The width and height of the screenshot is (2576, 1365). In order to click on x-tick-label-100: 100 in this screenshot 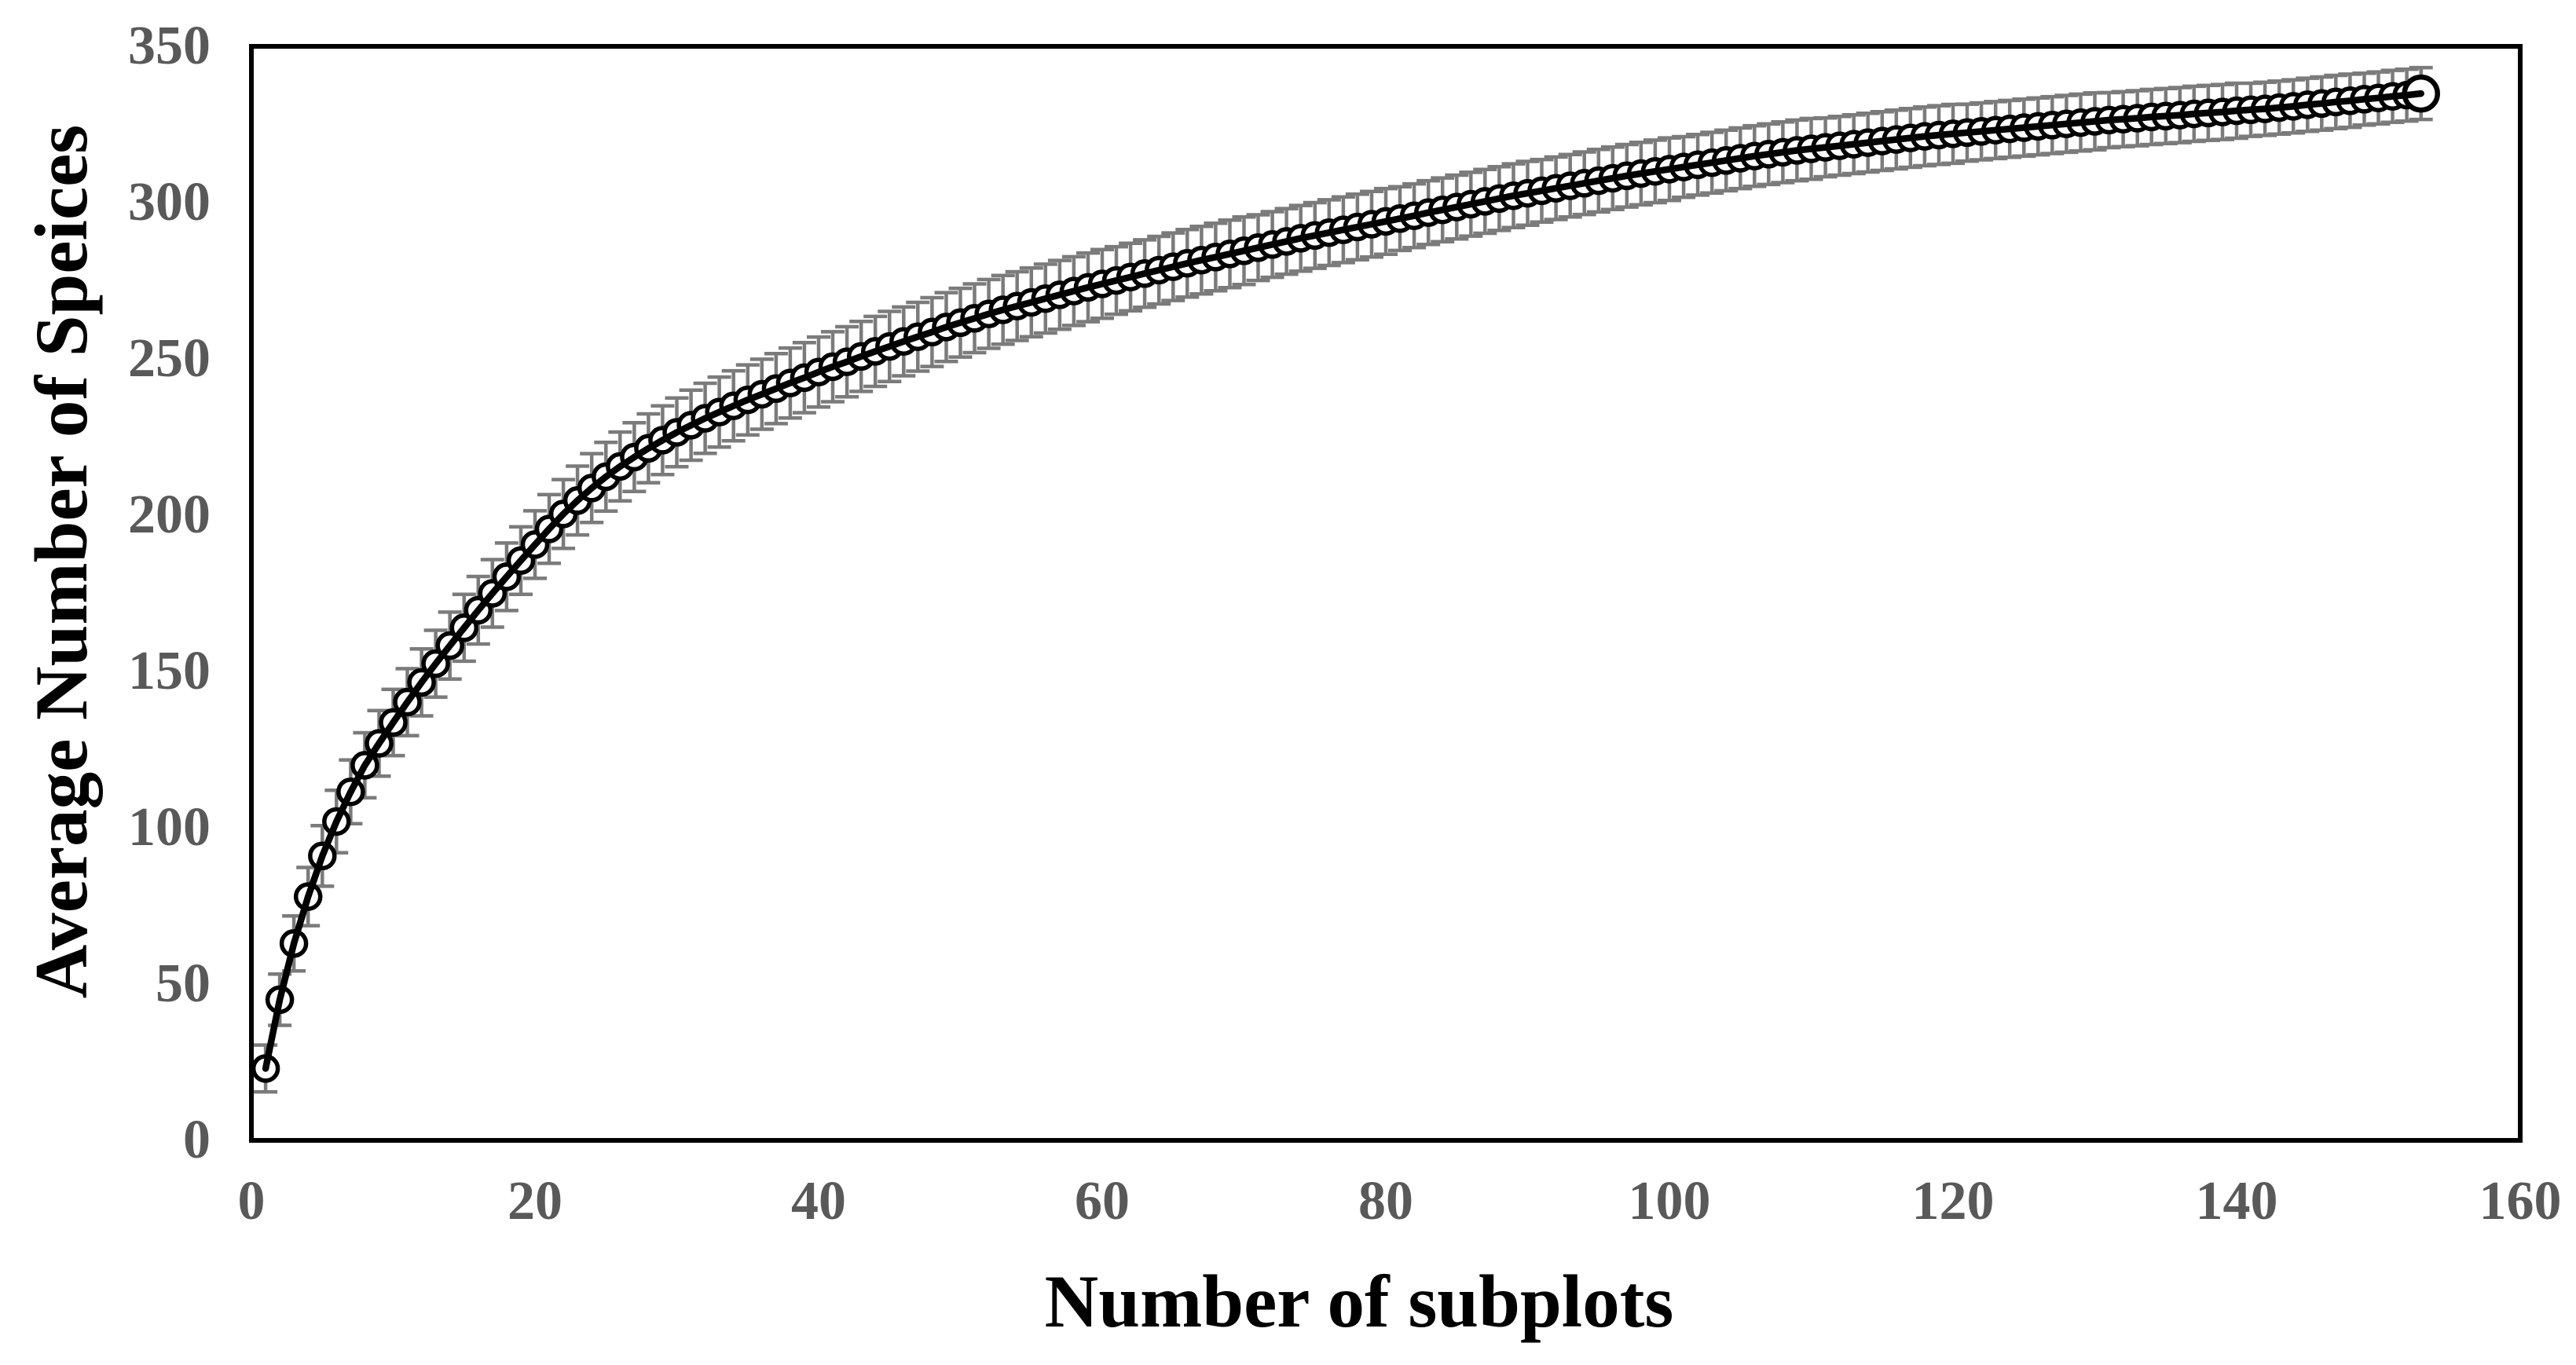, I will do `click(1669, 1201)`.